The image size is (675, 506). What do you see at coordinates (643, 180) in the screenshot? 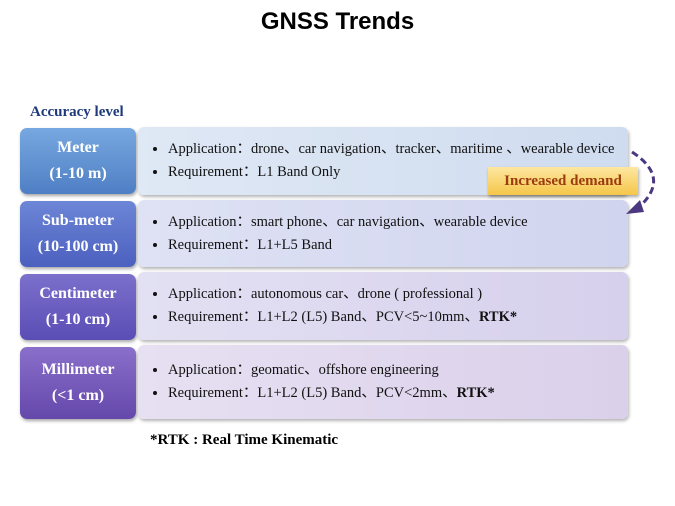
I see `arrow-path` at bounding box center [643, 180].